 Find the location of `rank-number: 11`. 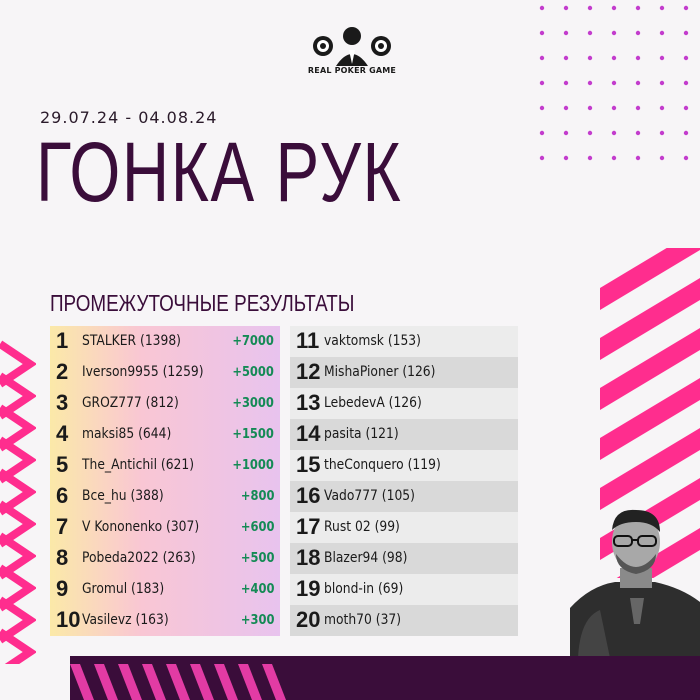

rank-number: 11 is located at coordinates (308, 340).